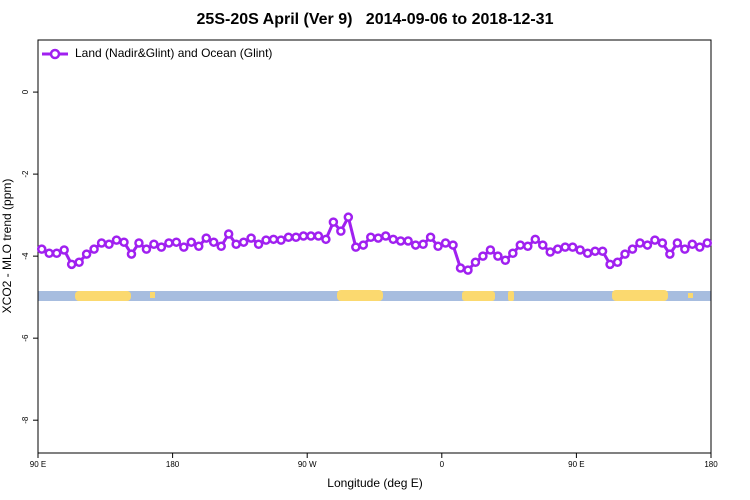 This screenshot has height=500, width=750. What do you see at coordinates (25, 256) in the screenshot?
I see `y-tick-label: -4` at bounding box center [25, 256].